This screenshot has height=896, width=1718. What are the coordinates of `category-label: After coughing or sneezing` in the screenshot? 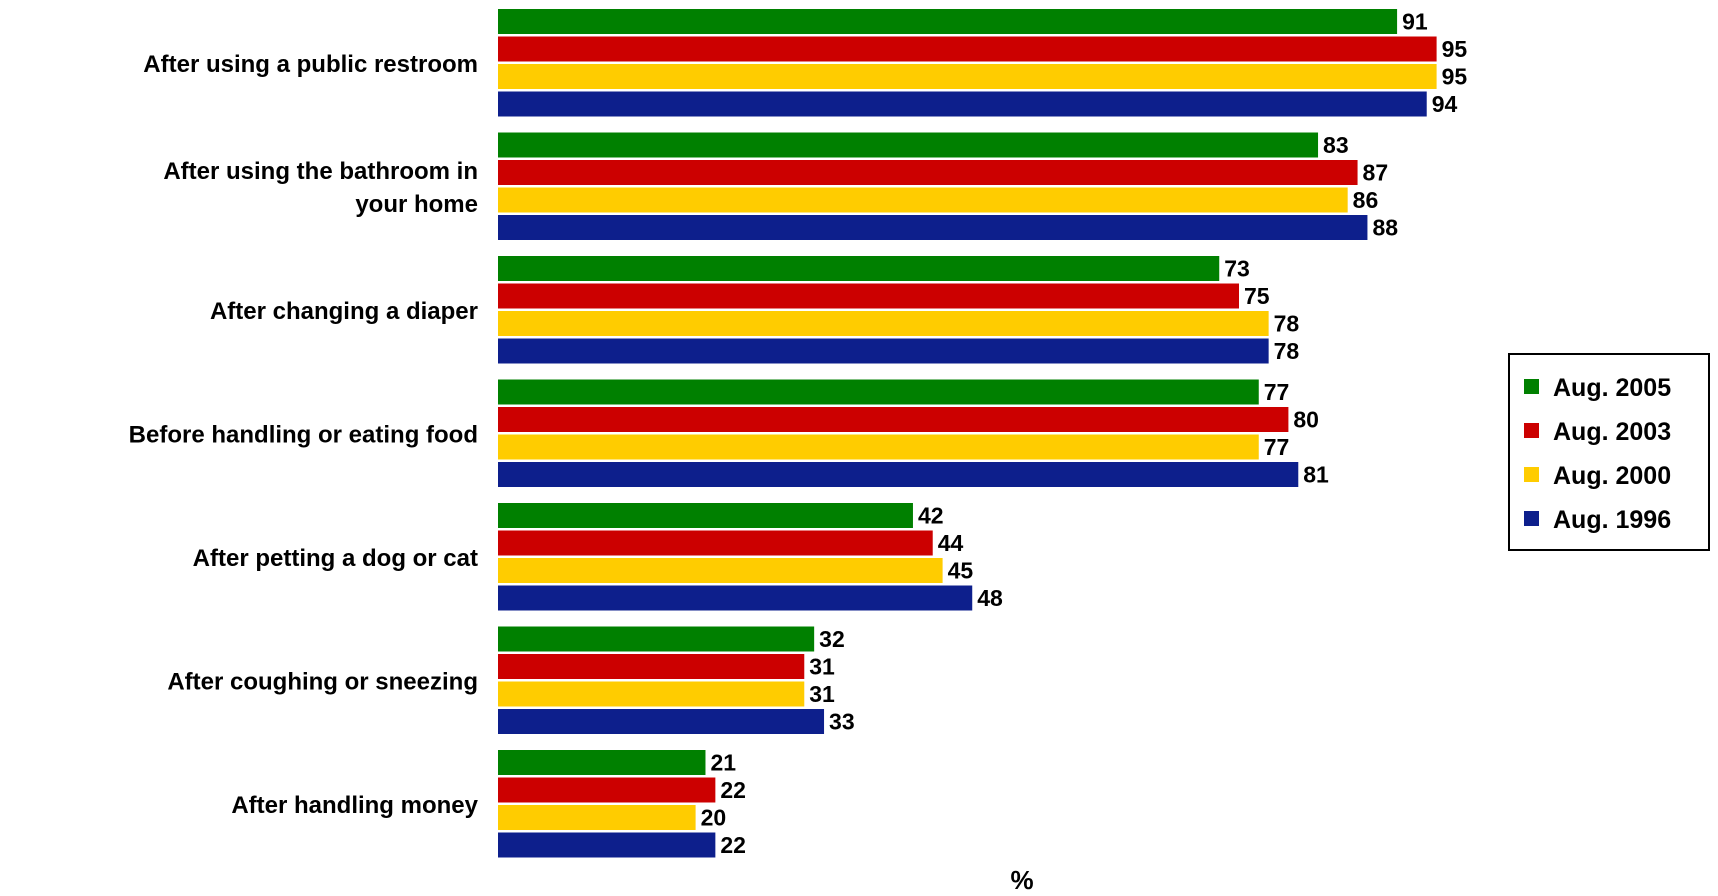 It's located at (322, 681).